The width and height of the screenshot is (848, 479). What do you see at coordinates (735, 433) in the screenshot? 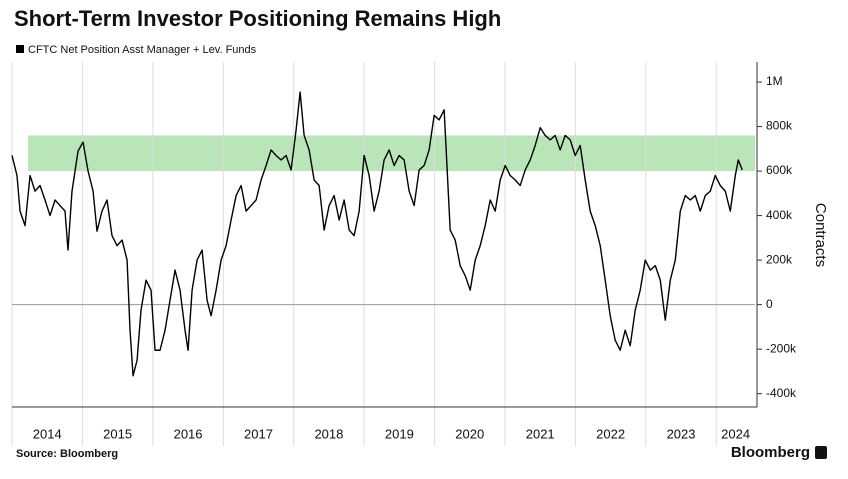
I see `x-tick-label: 2024` at bounding box center [735, 433].